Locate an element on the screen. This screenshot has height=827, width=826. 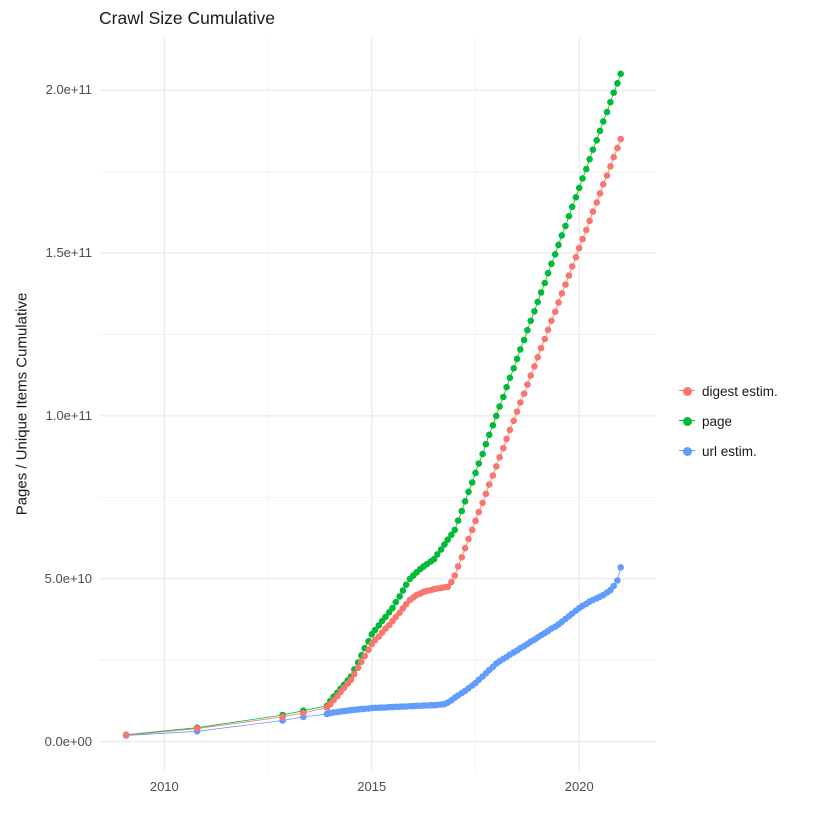
x-tick-label: 2020 is located at coordinates (579, 786).